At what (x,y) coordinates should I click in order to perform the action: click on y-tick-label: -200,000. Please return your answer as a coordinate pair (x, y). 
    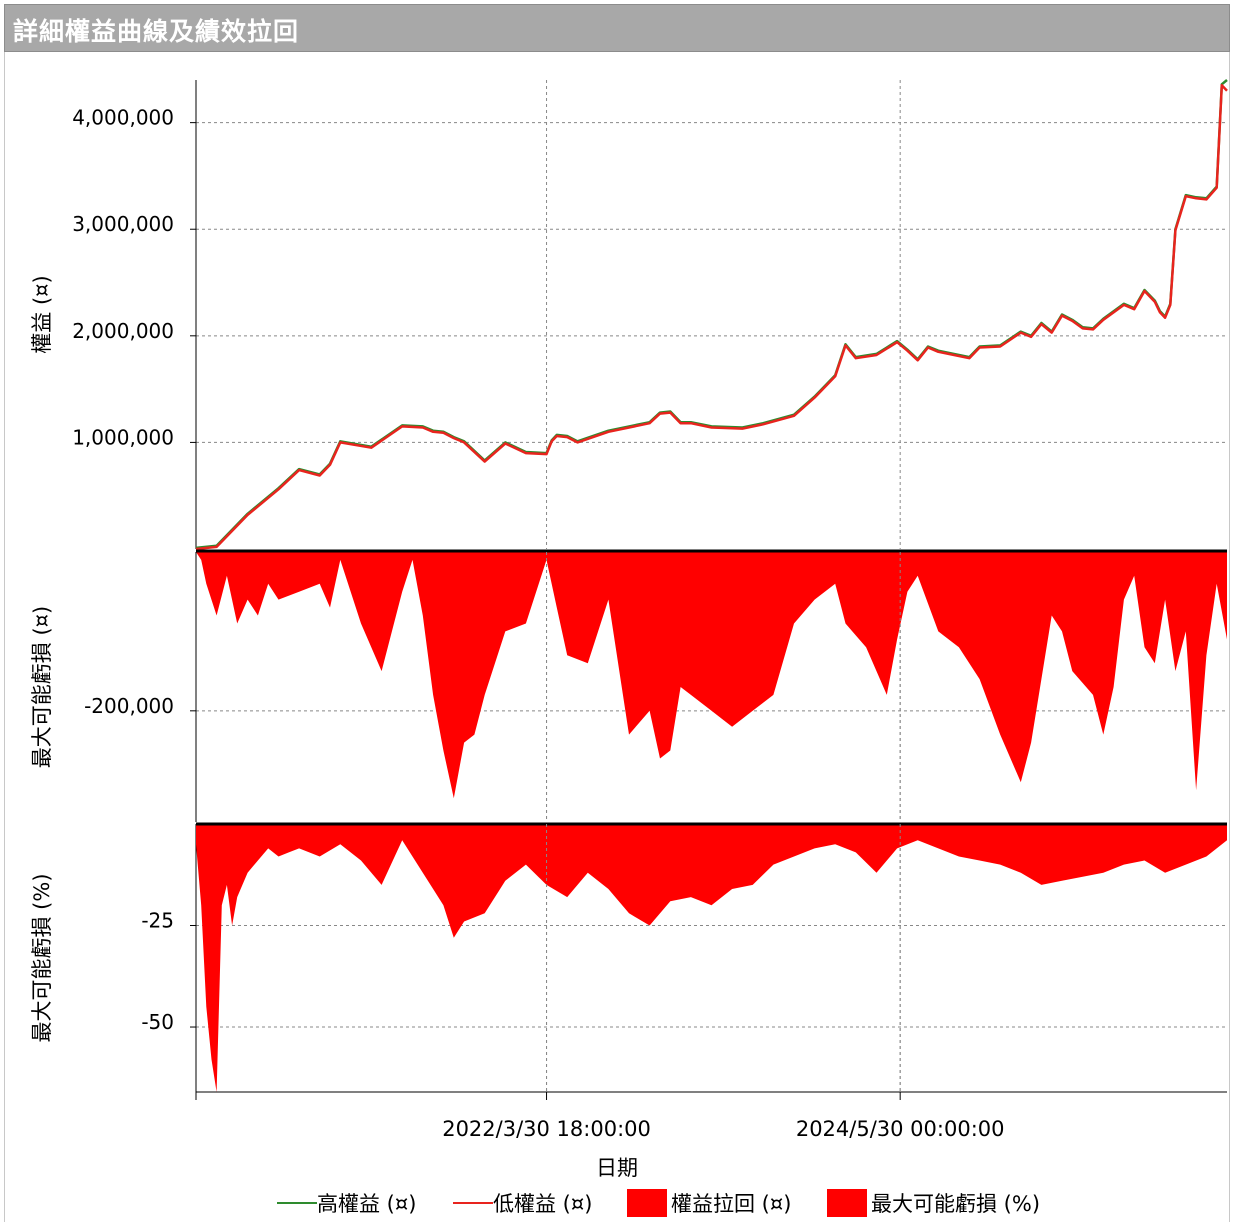
    Looking at the image, I should click on (129, 706).